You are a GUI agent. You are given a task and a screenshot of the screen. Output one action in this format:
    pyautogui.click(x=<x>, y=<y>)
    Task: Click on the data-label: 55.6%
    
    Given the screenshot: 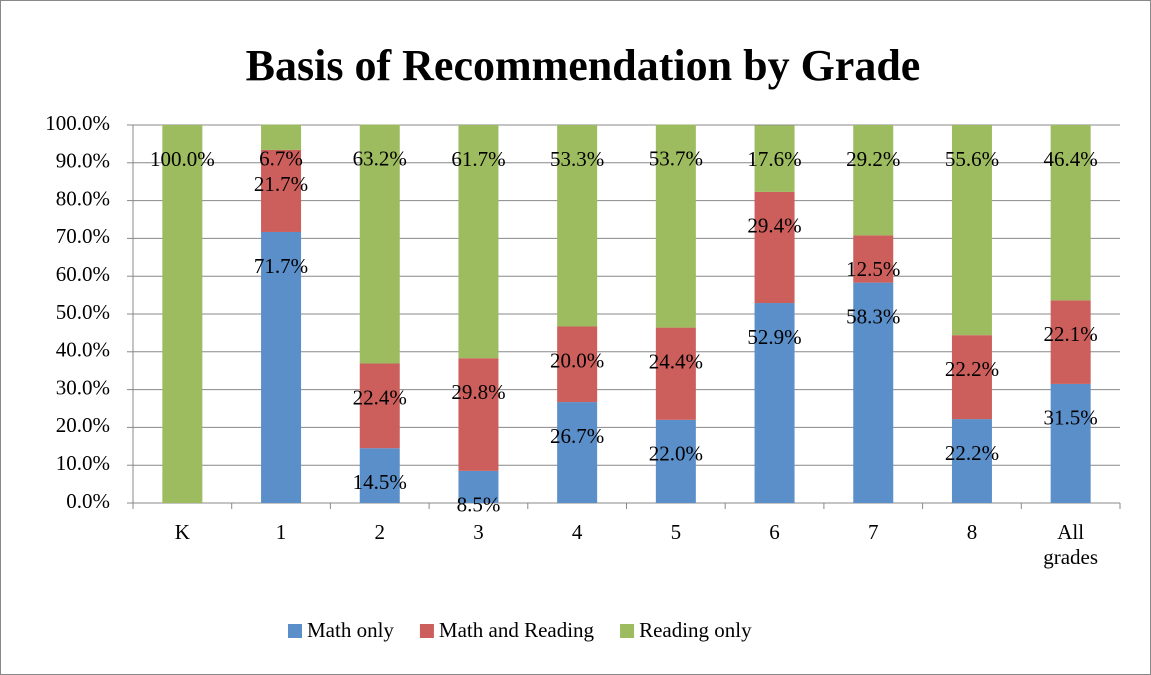 What is the action you would take?
    pyautogui.click(x=972, y=159)
    